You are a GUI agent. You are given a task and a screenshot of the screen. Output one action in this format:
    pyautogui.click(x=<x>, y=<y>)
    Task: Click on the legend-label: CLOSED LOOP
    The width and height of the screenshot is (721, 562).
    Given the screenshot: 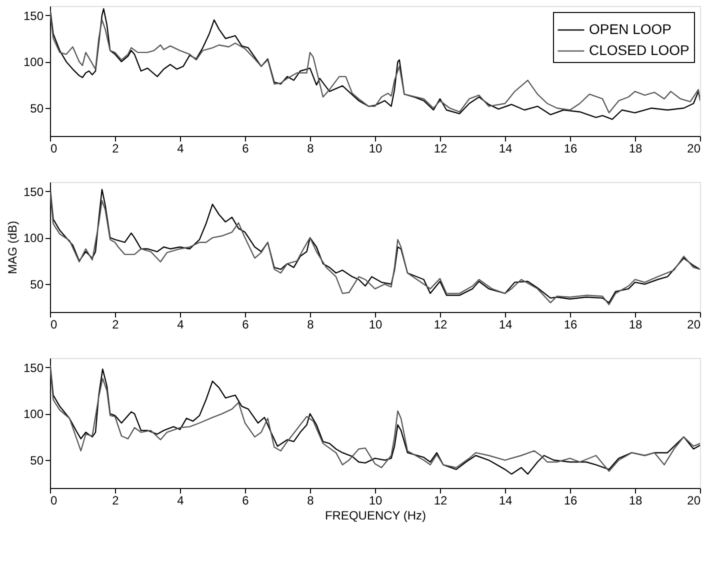 What is the action you would take?
    pyautogui.click(x=639, y=50)
    